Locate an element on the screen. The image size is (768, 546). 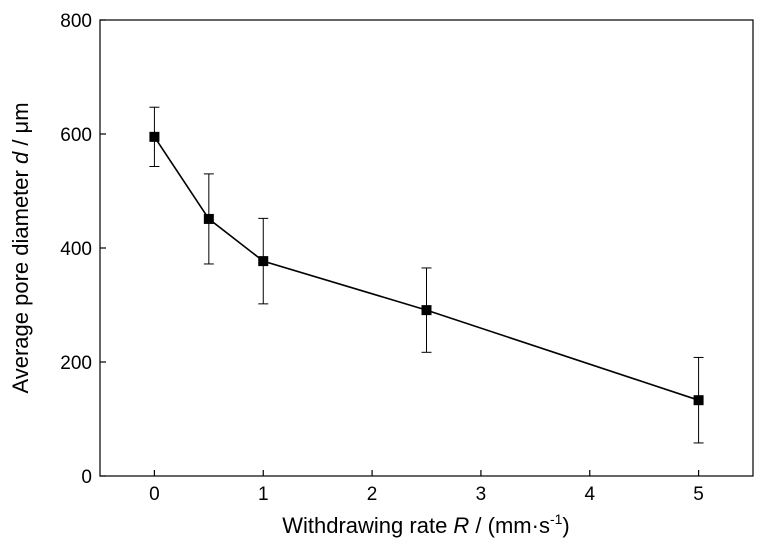
x-tick-label: 0 is located at coordinates (154, 494).